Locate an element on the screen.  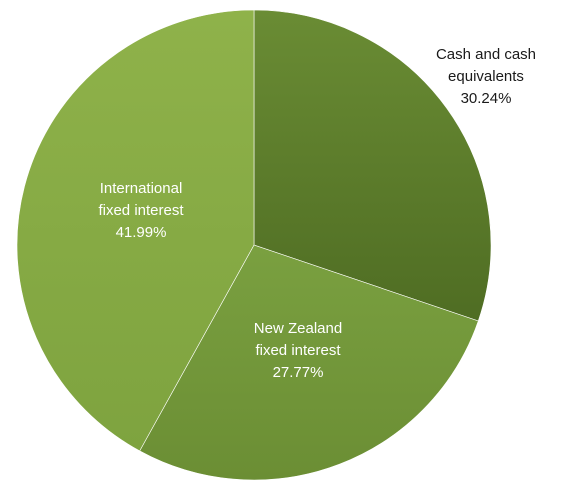
slice-label-international-fixed-interest: International fixed interest 41.99% is located at coordinates (141, 210).